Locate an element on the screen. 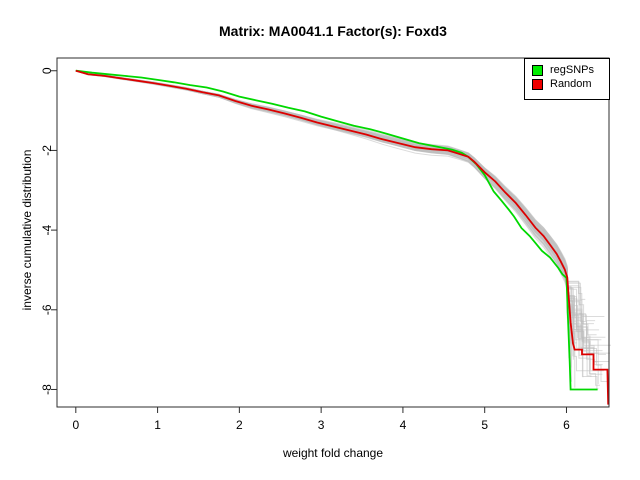  x-axis-tick-label: 1 is located at coordinates (157, 425).